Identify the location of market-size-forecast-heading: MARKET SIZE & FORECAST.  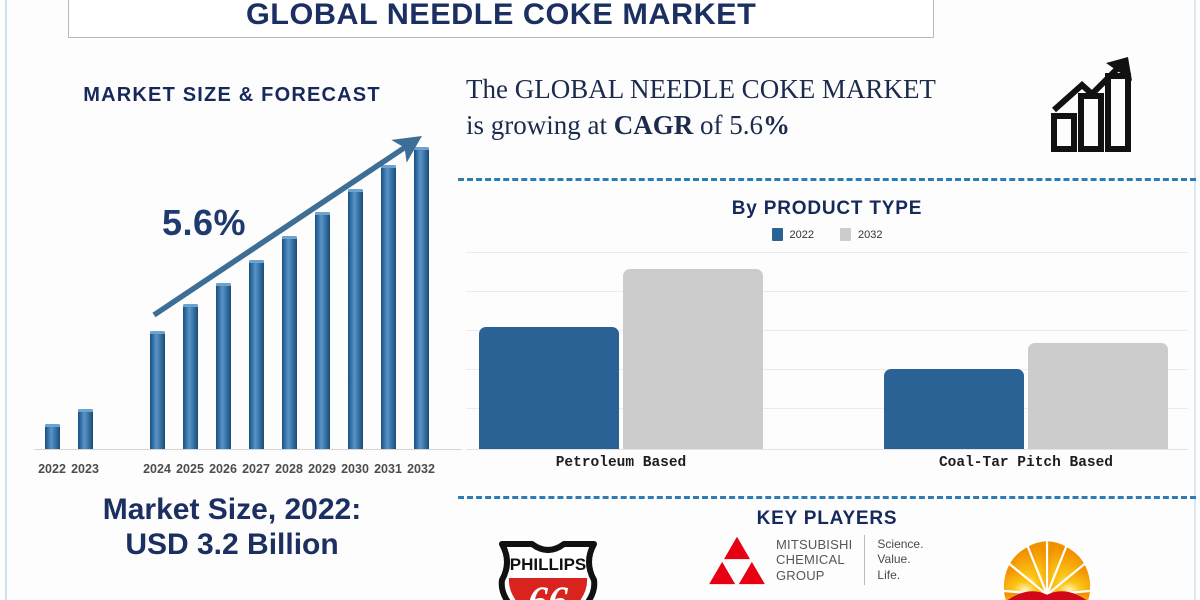
(232, 95).